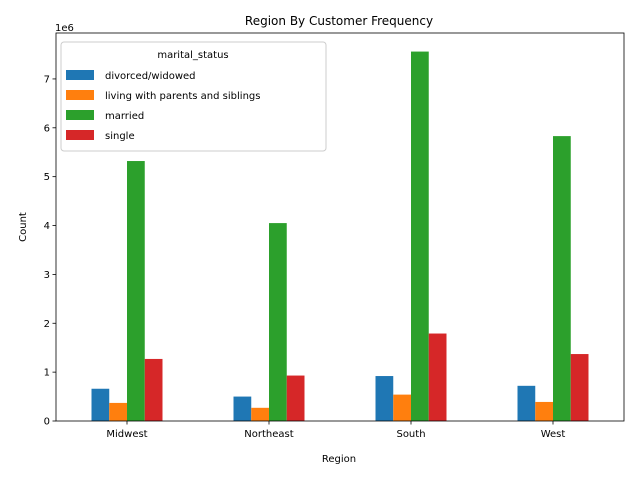 The width and height of the screenshot is (640, 480). Describe the element at coordinates (150, 76) in the screenshot. I see `legend-entry-label: divorced/widowed` at that location.